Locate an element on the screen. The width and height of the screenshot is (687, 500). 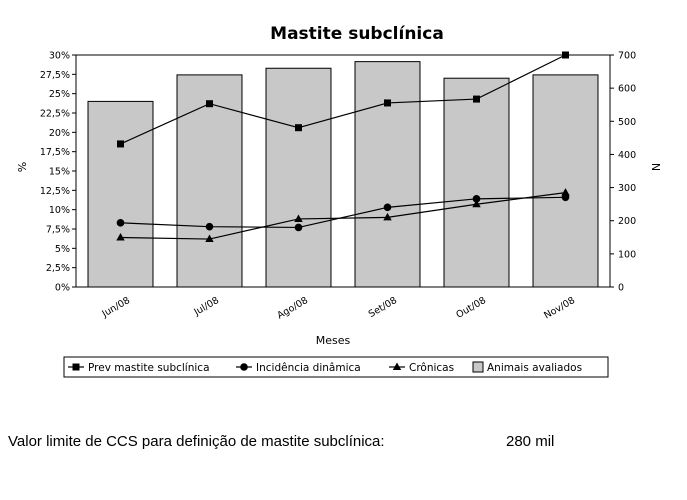
x-axis-tick-label: Set/08 is located at coordinates (383, 307).